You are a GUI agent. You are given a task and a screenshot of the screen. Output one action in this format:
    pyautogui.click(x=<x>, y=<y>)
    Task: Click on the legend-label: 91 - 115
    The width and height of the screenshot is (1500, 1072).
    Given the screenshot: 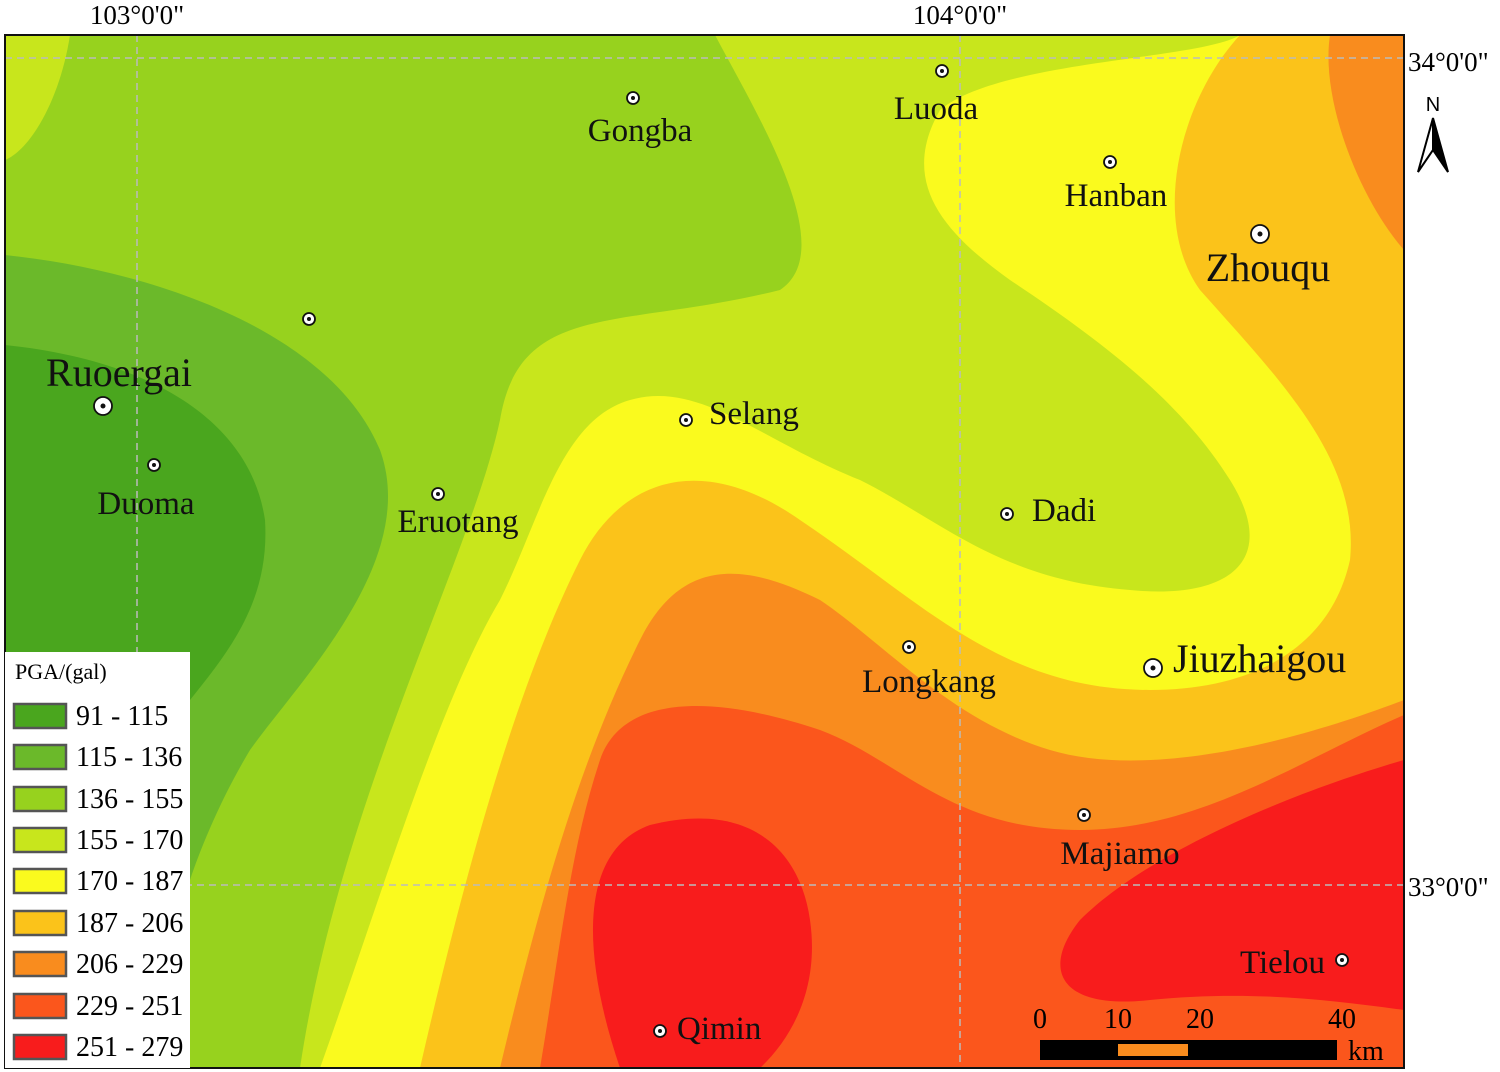 What is the action you would take?
    pyautogui.click(x=122, y=716)
    